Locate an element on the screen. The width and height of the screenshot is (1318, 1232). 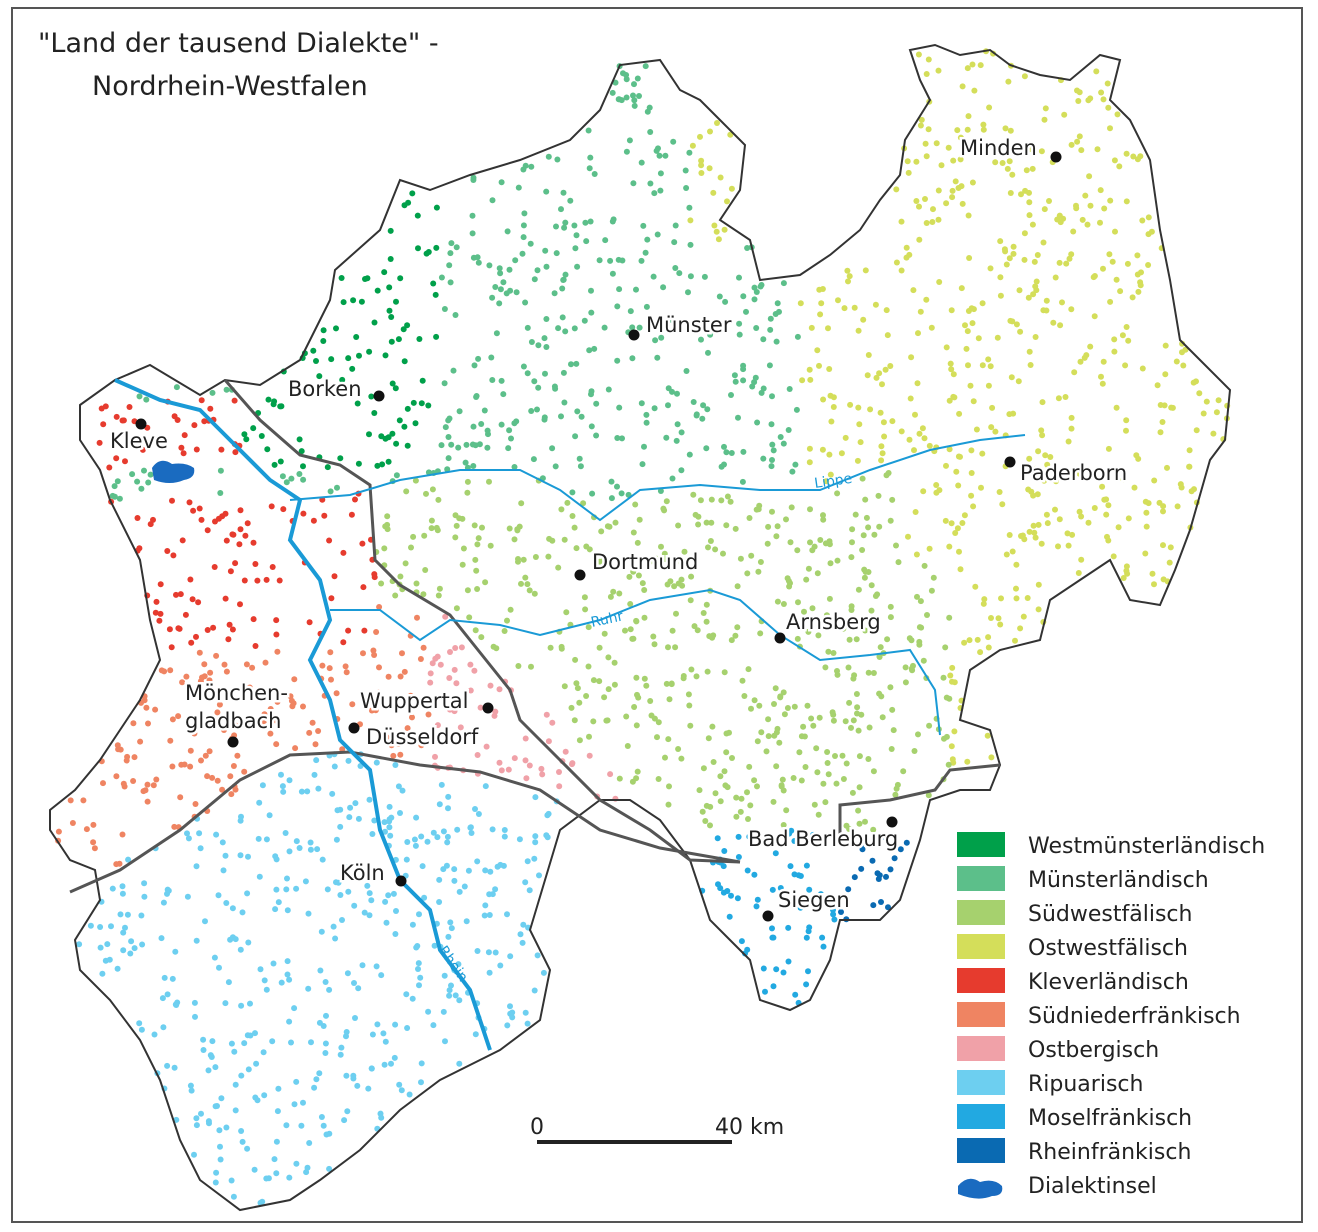
city-label: Paderborn is located at coordinates (1073, 473).